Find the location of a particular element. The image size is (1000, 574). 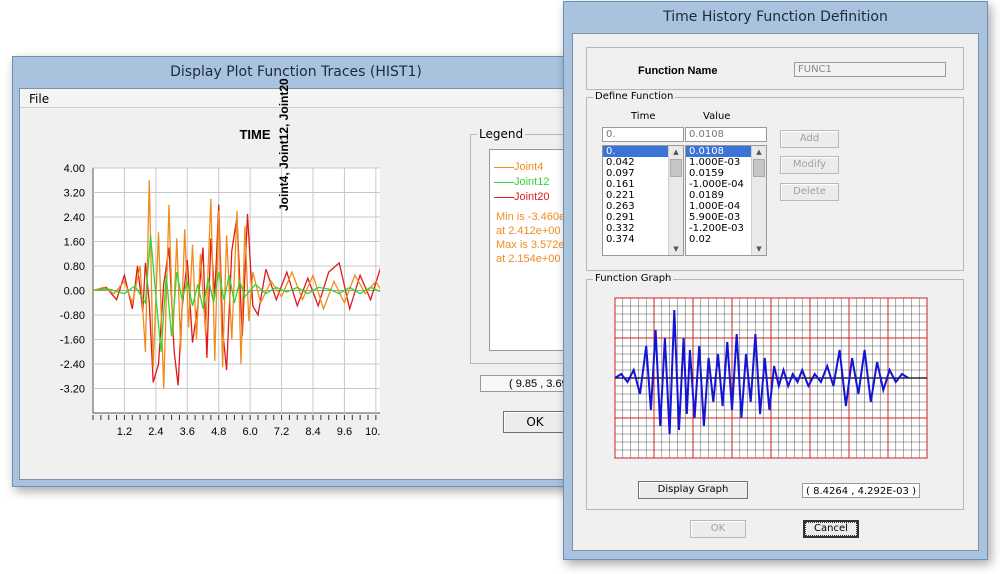

value-list-item: 5.900E-03 is located at coordinates (715, 217).